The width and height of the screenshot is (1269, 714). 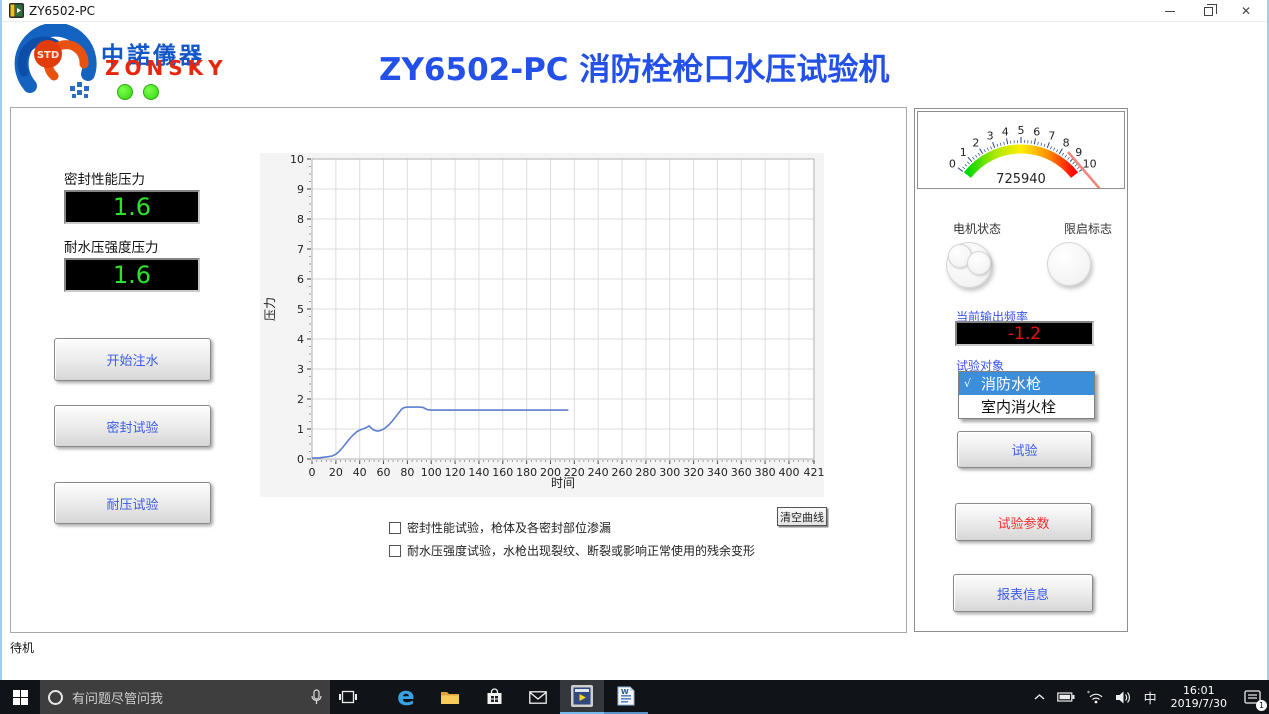 I want to click on motor-status-label: 电机状态, so click(x=977, y=229).